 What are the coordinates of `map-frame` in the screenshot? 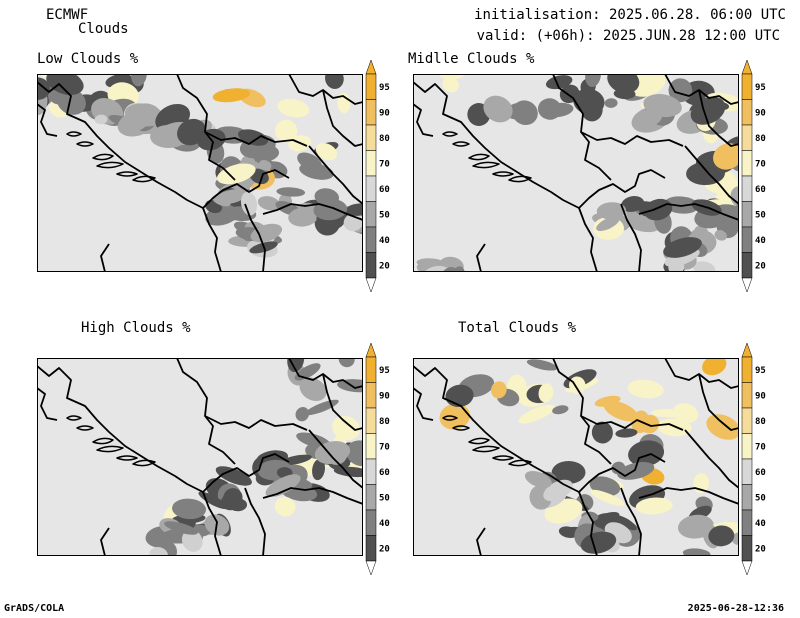 It's located at (200, 173).